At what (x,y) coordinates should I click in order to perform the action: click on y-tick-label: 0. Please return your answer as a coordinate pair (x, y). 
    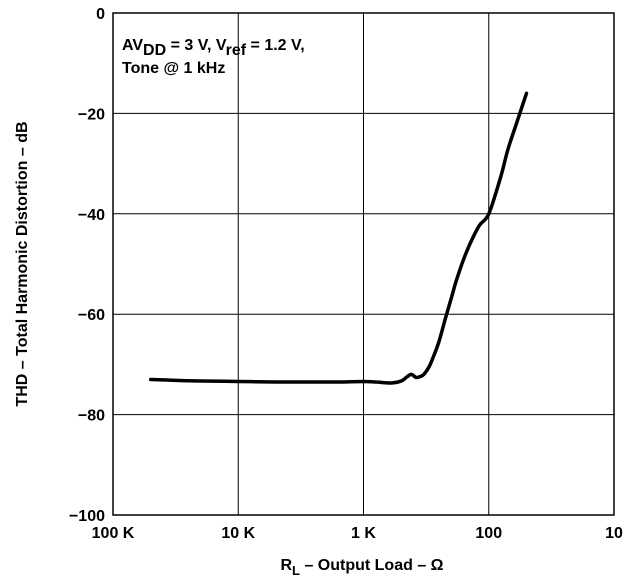
    Looking at the image, I should click on (100, 14).